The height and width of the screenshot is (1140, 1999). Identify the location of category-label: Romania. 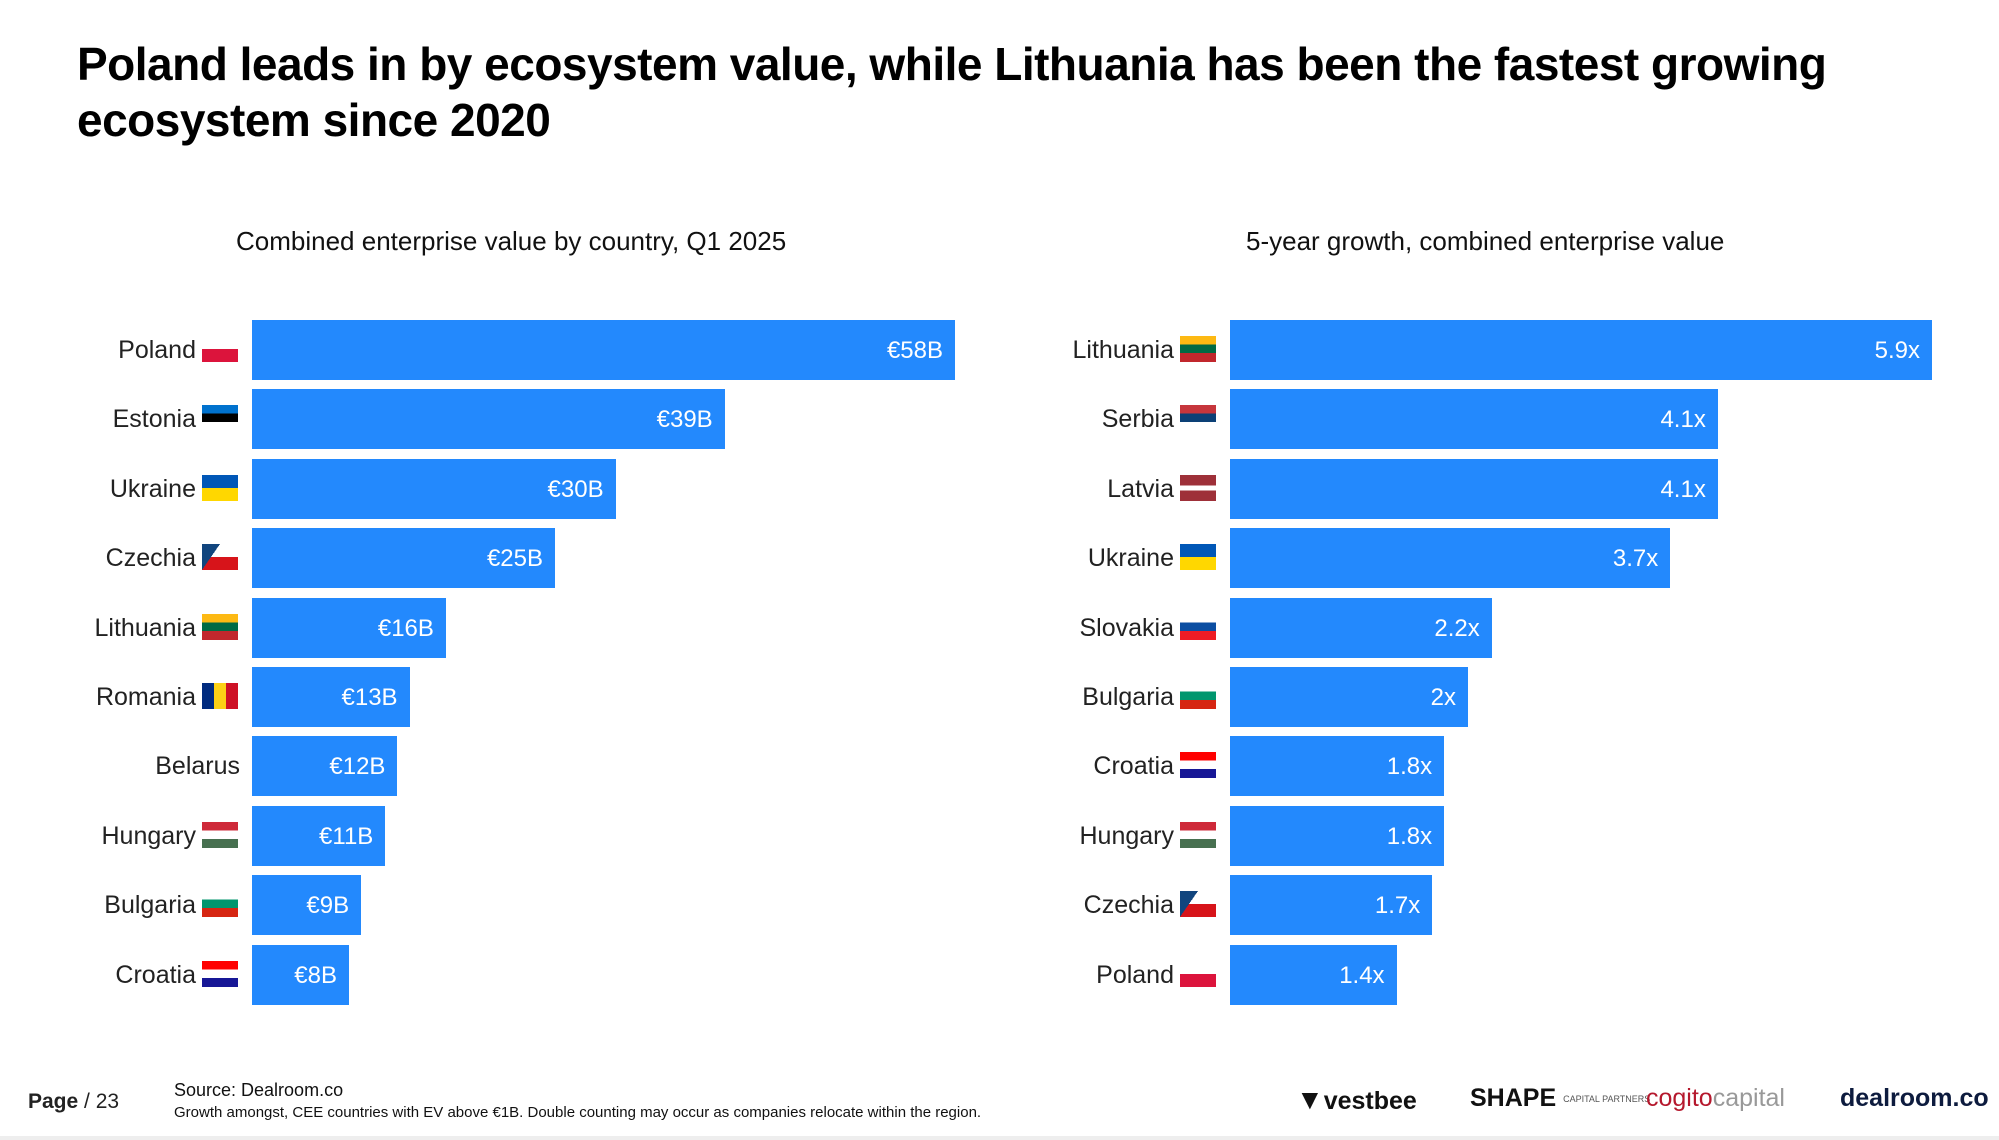
(145, 697).